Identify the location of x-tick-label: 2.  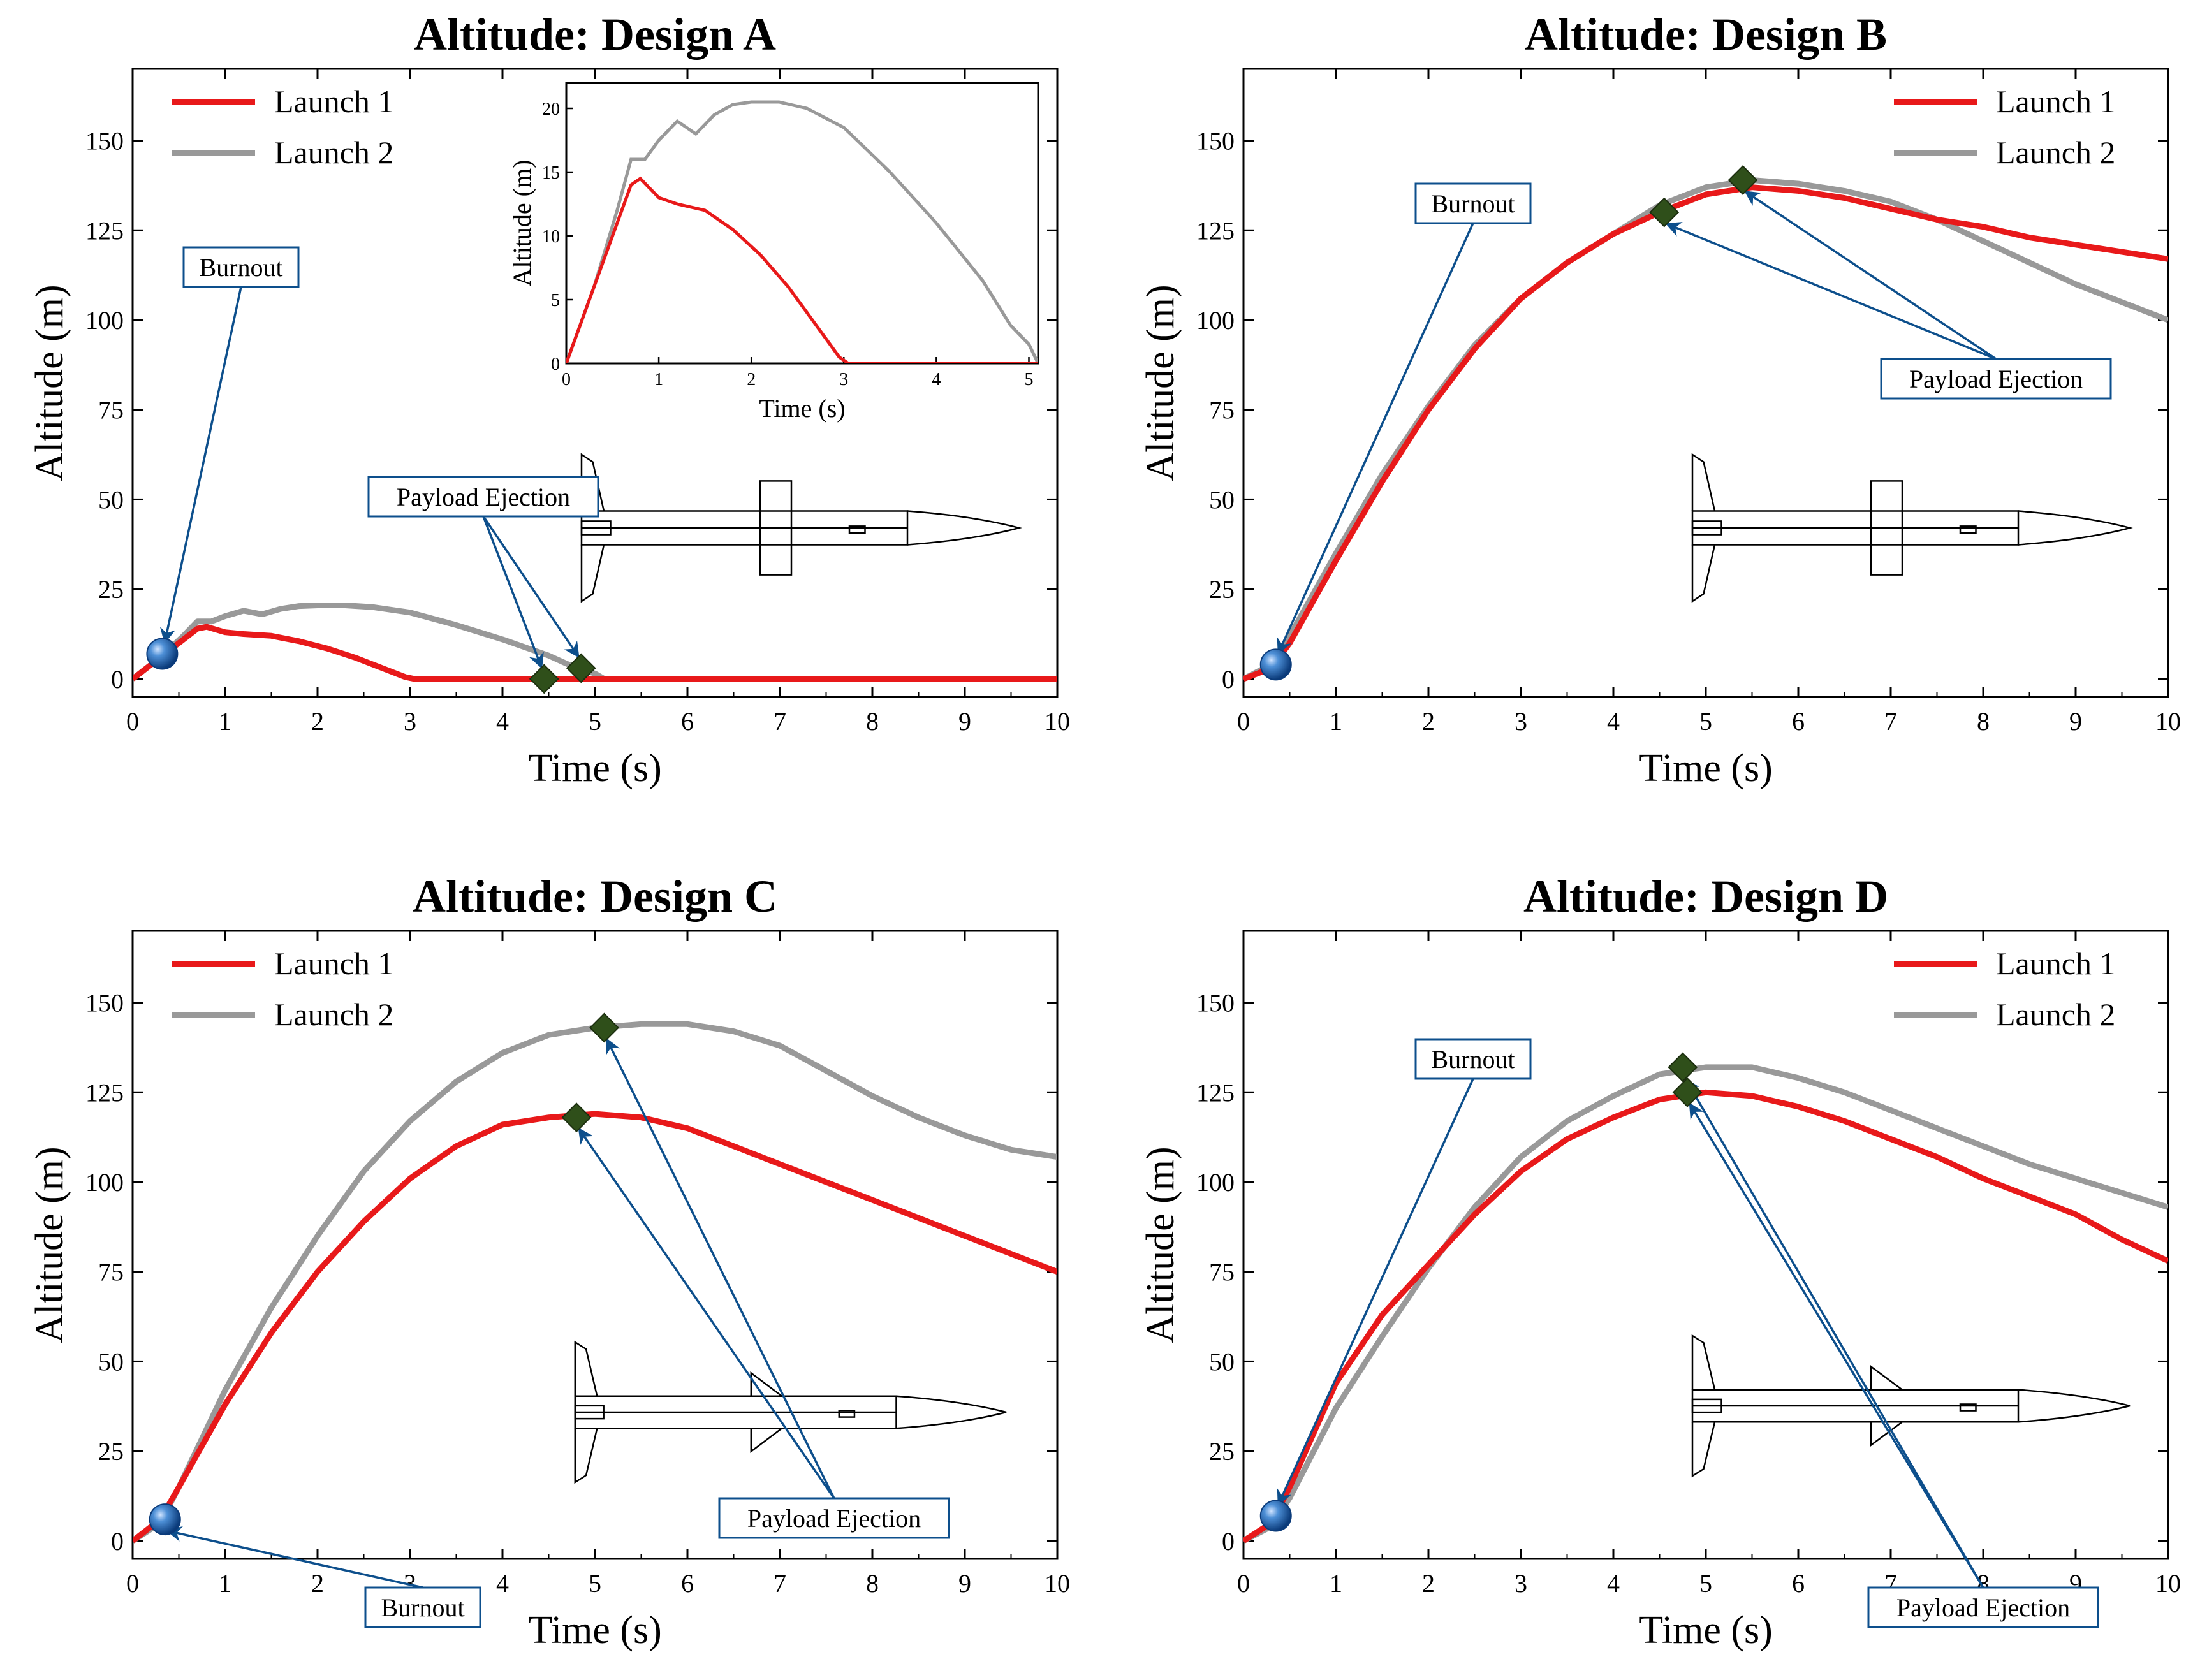
(317, 1584).